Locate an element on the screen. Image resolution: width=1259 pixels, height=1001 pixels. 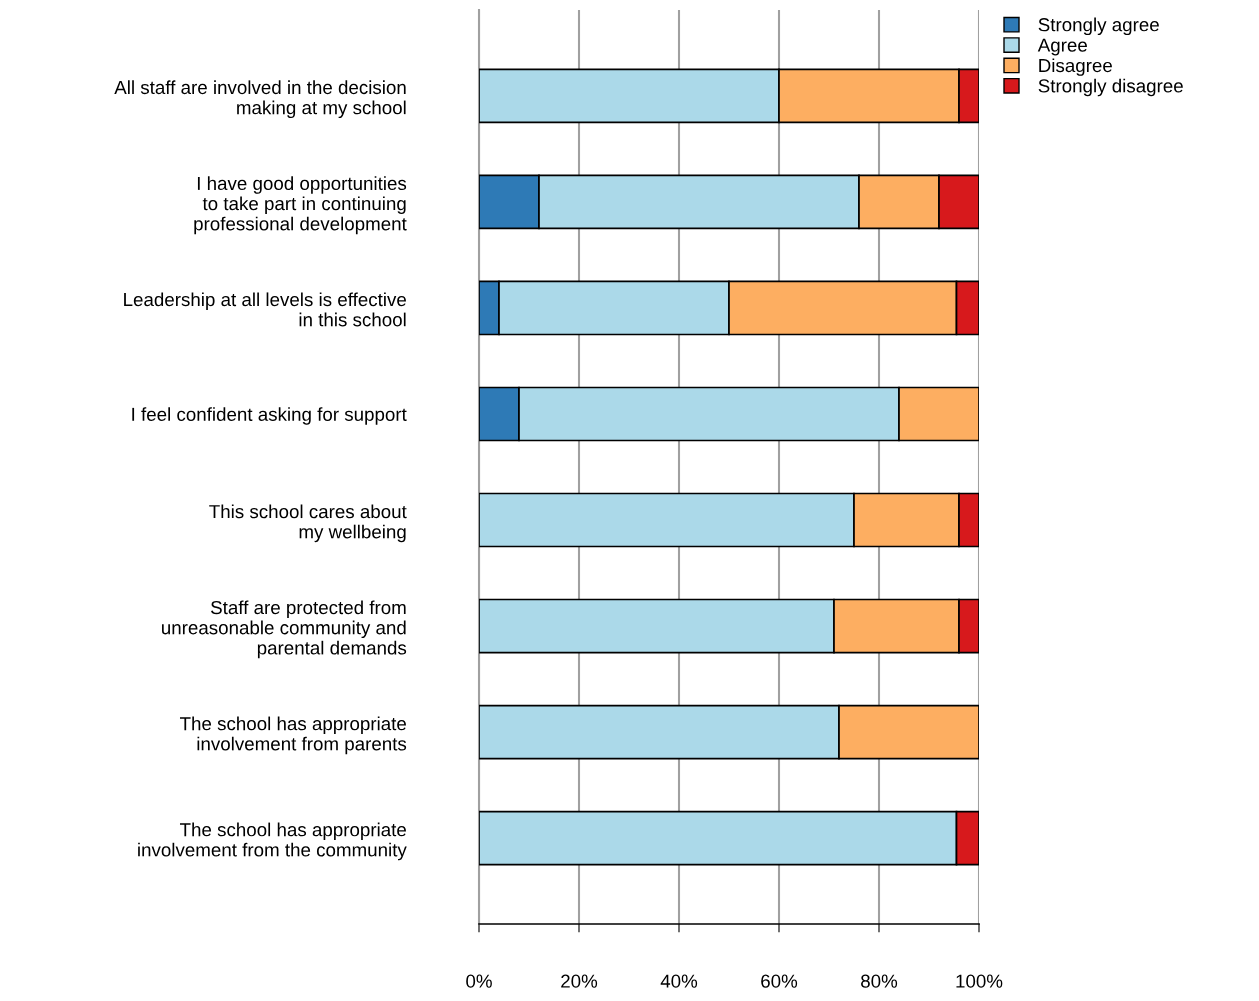
legend-label: Strongly disagree is located at coordinates (1110, 87).